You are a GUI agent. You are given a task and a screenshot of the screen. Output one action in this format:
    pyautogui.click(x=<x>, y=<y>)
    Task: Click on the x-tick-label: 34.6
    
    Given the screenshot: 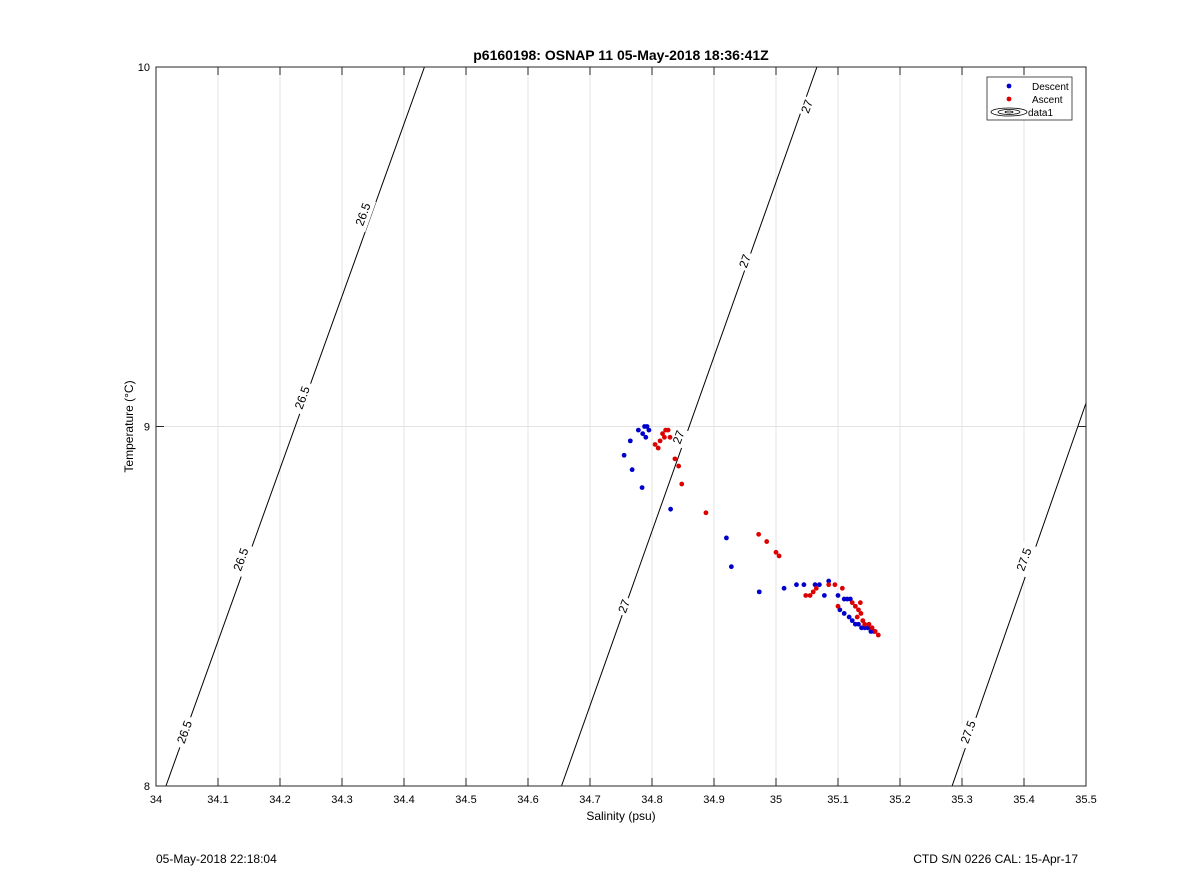 What is the action you would take?
    pyautogui.click(x=527, y=800)
    